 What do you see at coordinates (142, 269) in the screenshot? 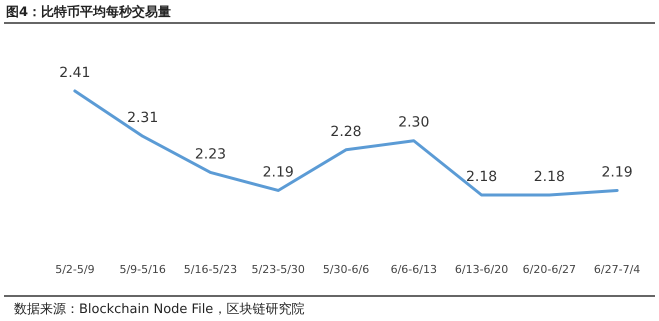
I see `x-tick-label: 5/9-5/16` at bounding box center [142, 269].